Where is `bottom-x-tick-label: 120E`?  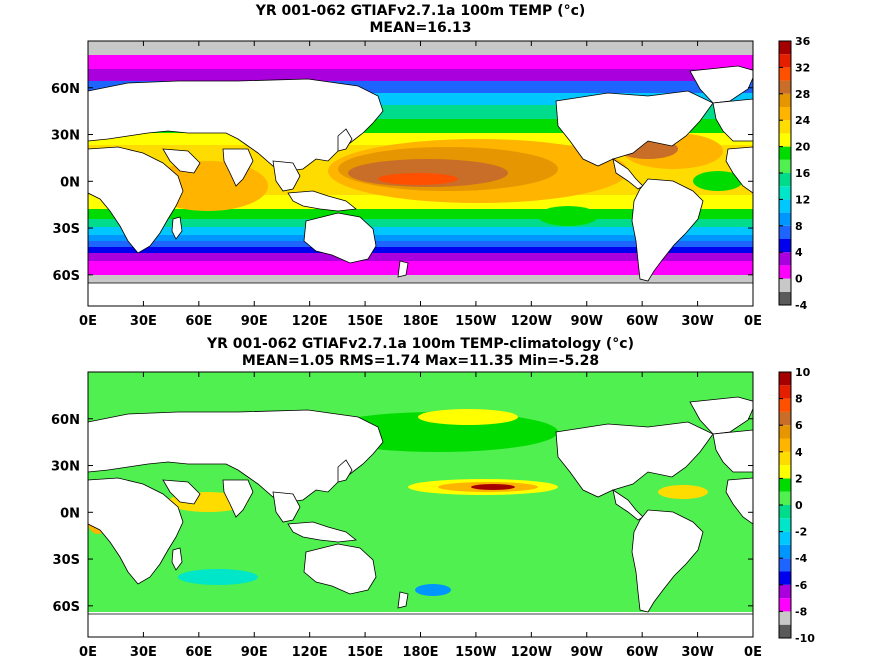
bottom-x-tick-label: 120E is located at coordinates (310, 652).